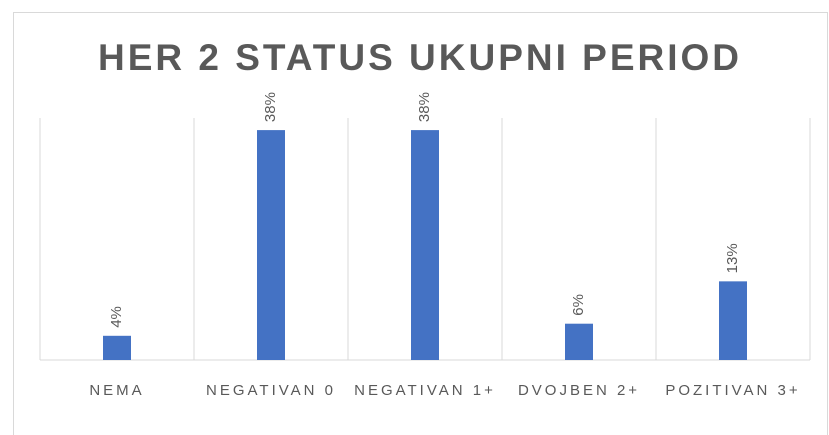 The image size is (829, 435). I want to click on x-tick-label: NEGATIVAN 0, so click(271, 390).